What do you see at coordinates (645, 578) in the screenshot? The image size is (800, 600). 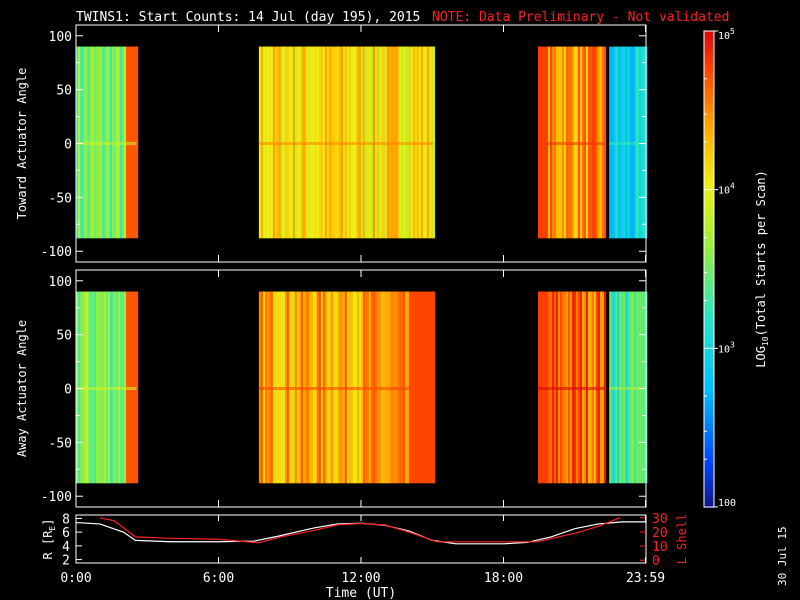 I see `x-tick-label: 23:59` at bounding box center [645, 578].